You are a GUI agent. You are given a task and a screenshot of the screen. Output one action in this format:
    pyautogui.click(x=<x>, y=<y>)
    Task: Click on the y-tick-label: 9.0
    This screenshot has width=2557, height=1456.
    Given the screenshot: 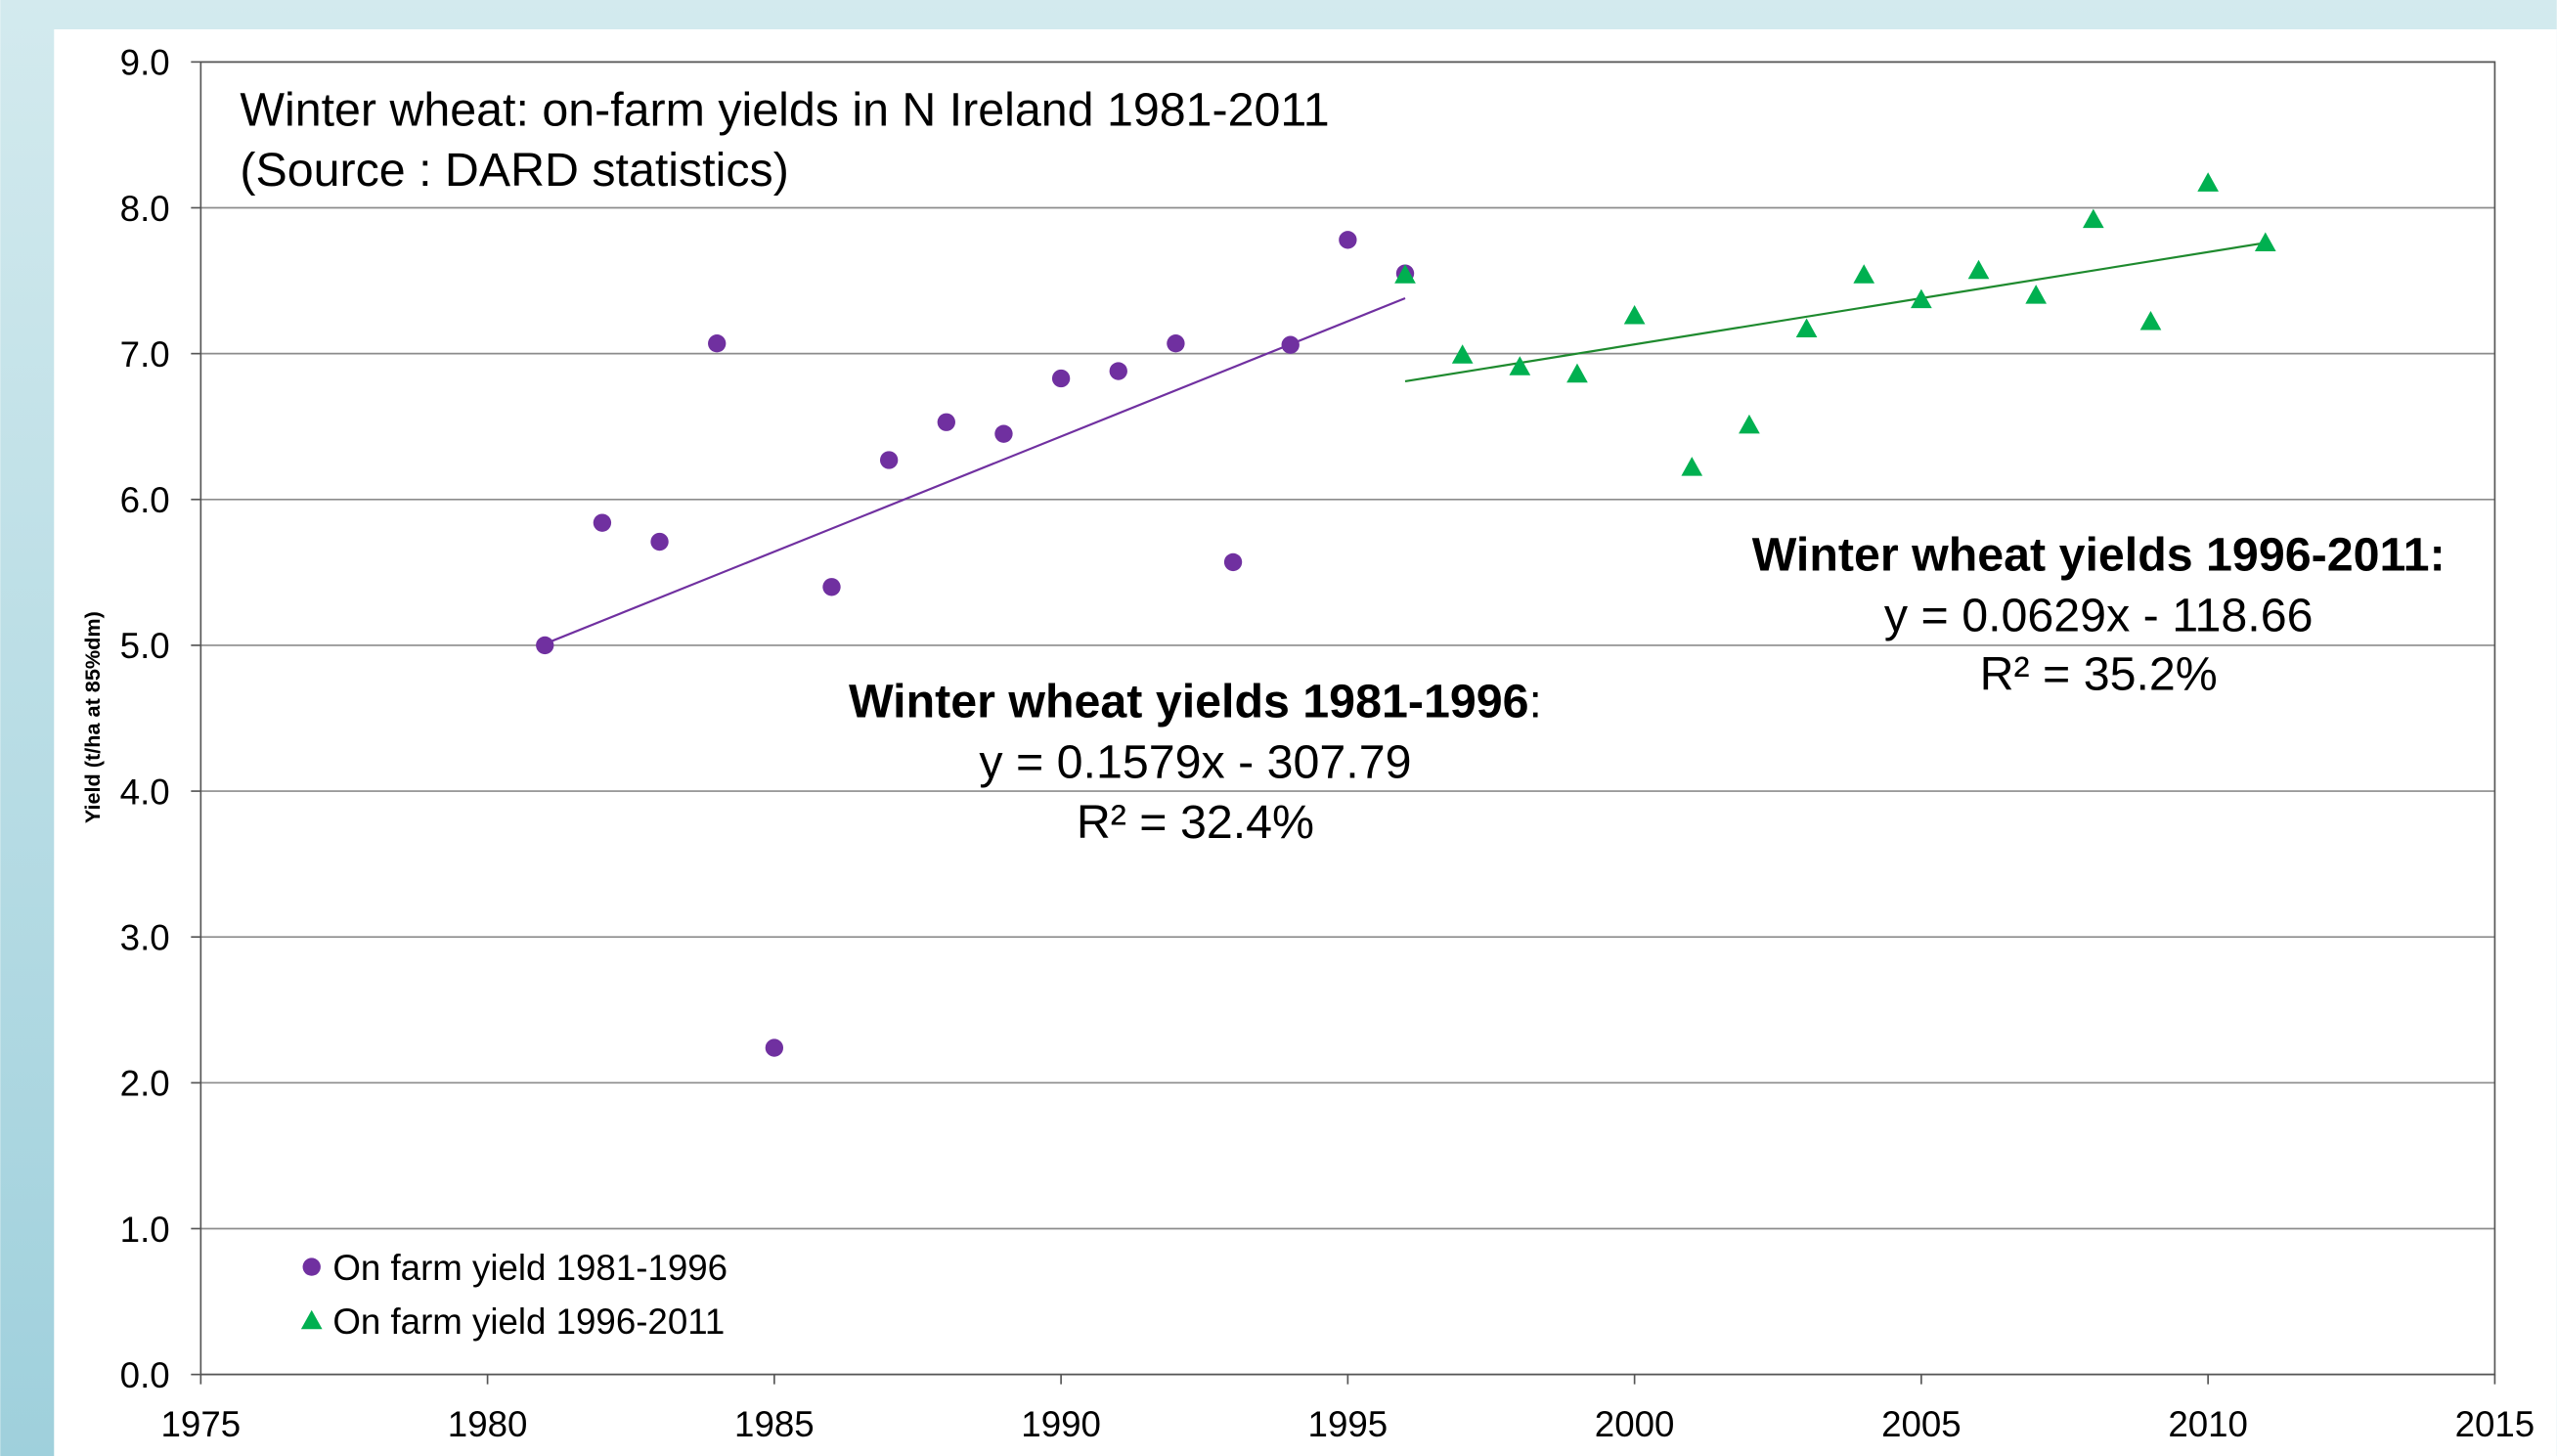 What is the action you would take?
    pyautogui.click(x=145, y=63)
    